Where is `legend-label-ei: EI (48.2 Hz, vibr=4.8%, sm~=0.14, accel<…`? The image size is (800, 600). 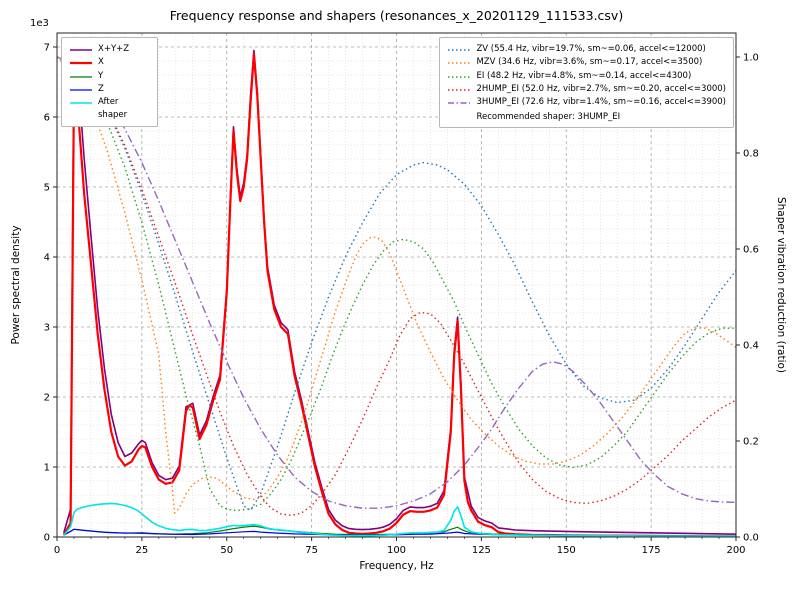
legend-label-ei: EI (48.2 Hz, vibr=4.8%, sm~=0.14, accel<… is located at coordinates (584, 75).